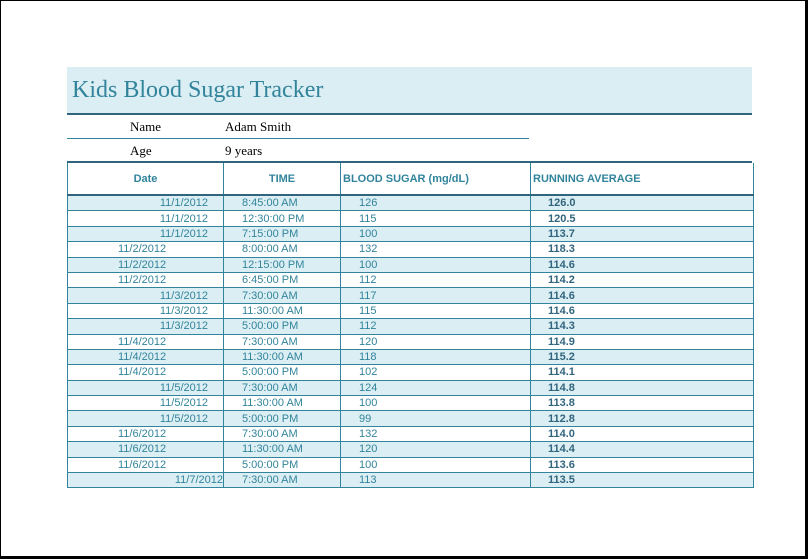  What do you see at coordinates (642, 403) in the screenshot?
I see `running-average-cell: 113.8` at bounding box center [642, 403].